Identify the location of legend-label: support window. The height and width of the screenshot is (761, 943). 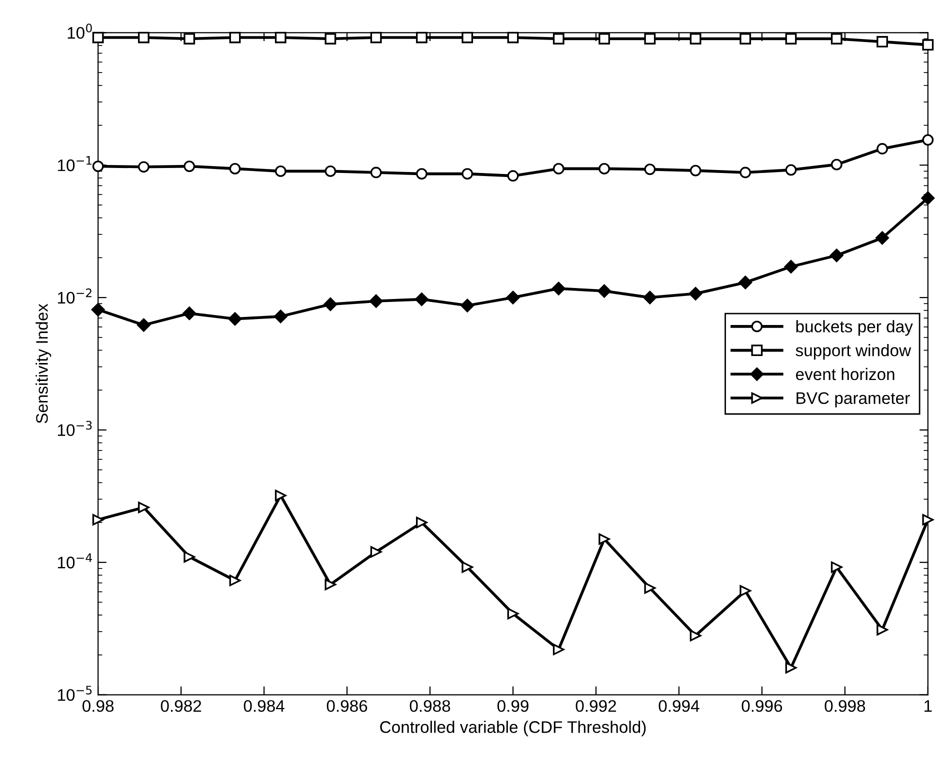
(854, 352).